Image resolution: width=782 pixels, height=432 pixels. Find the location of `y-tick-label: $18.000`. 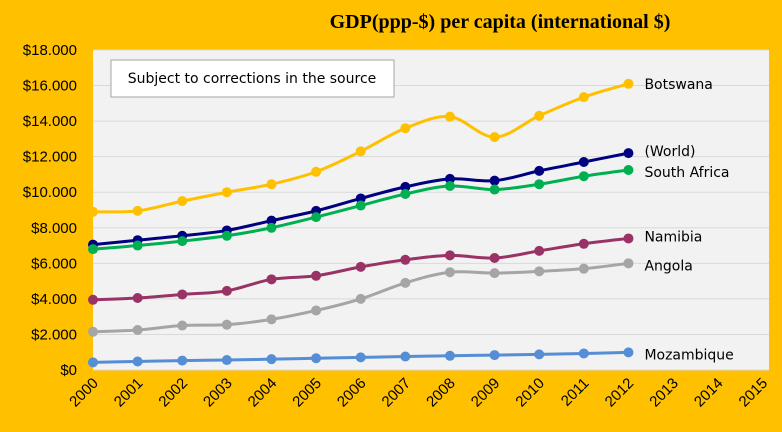

y-tick-label: $18.000 is located at coordinates (50, 50).